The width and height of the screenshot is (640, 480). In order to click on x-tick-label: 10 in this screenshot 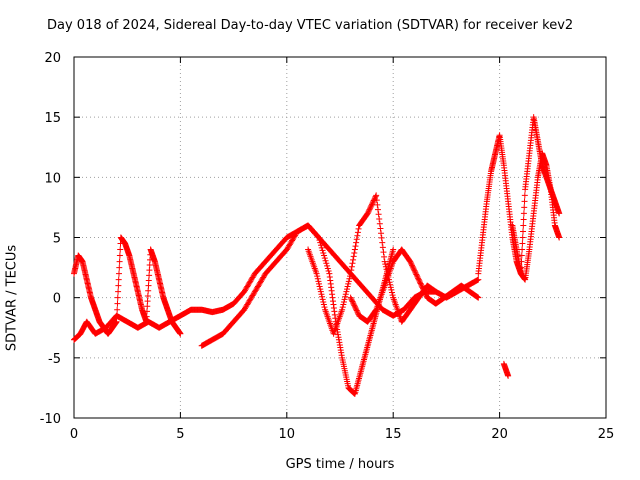, I will do `click(287, 434)`.